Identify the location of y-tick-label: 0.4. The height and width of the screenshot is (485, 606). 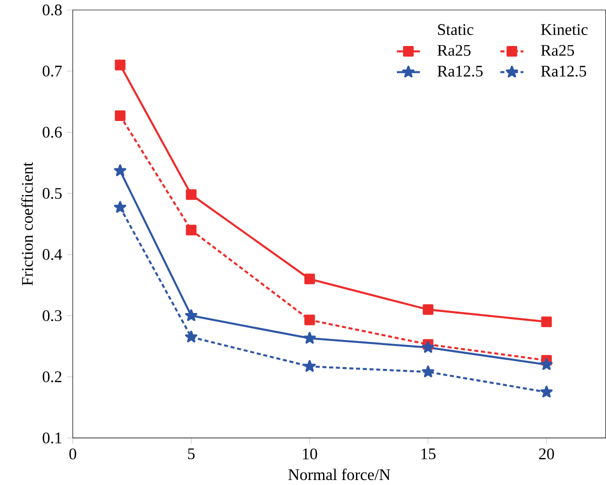
(52, 254).